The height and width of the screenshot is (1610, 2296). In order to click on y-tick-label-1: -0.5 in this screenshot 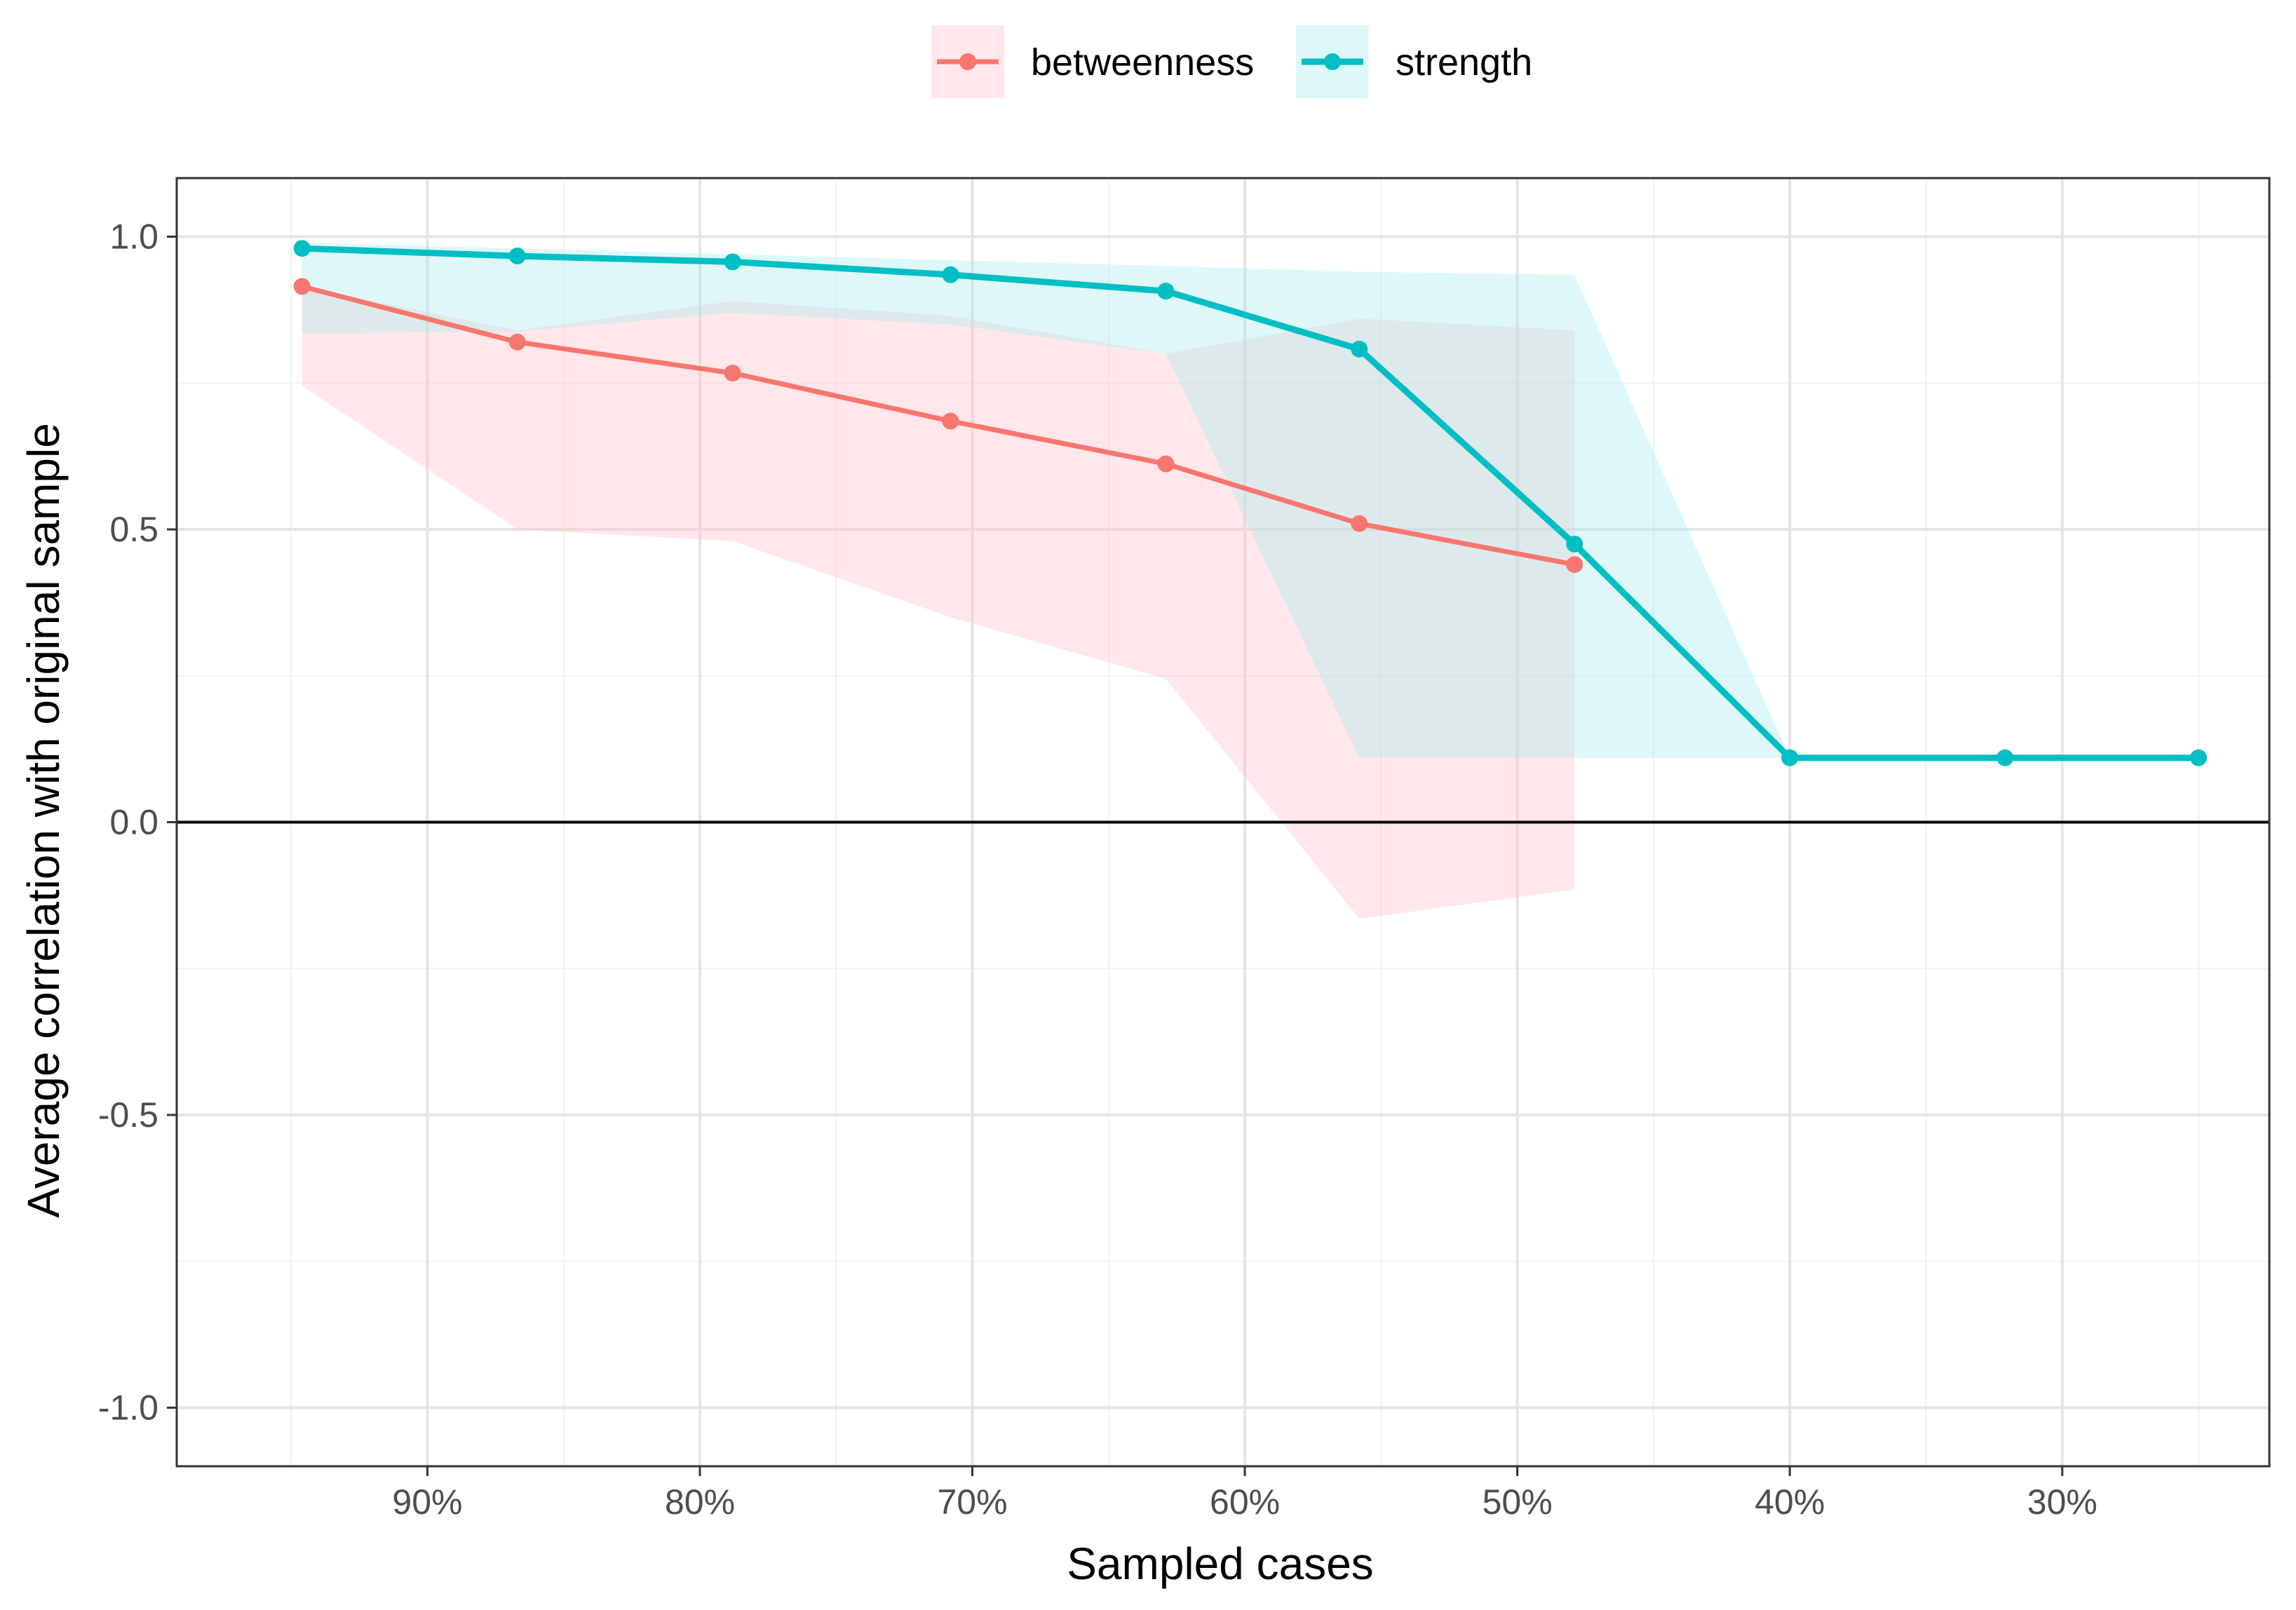, I will do `click(128, 1115)`.